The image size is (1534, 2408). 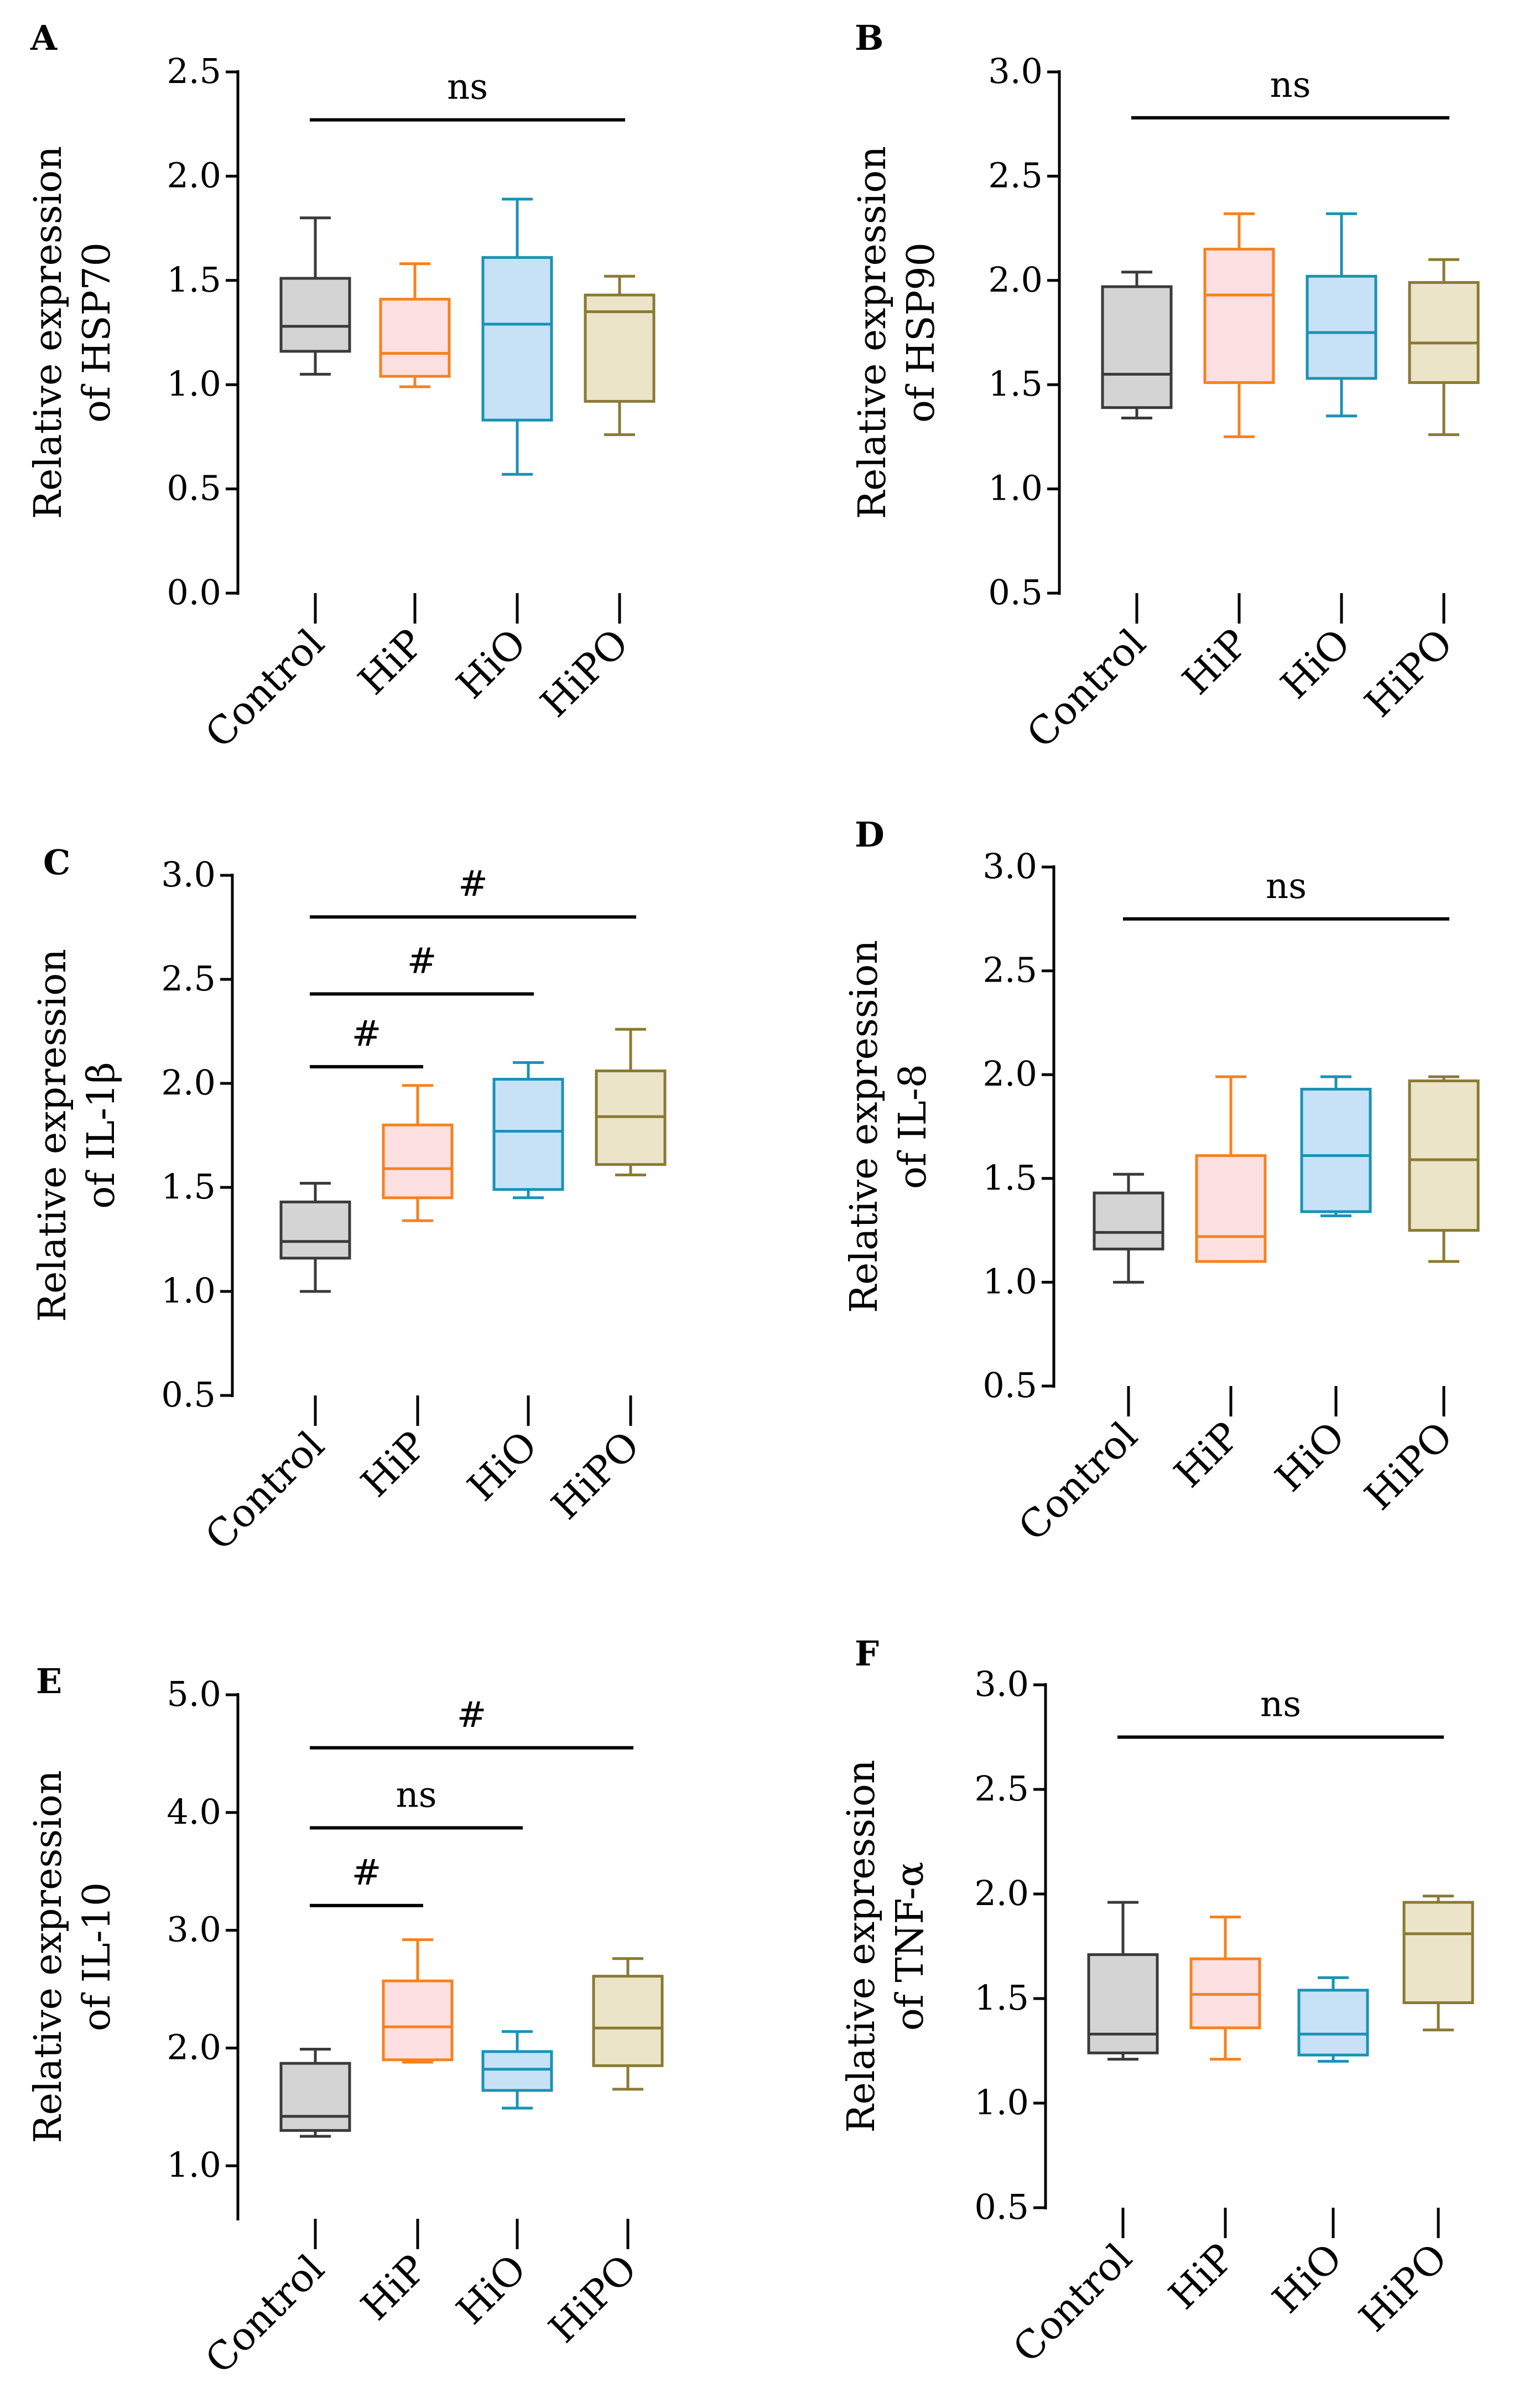 I want to click on y-axis-label-line: of HSP70, so click(x=97, y=332).